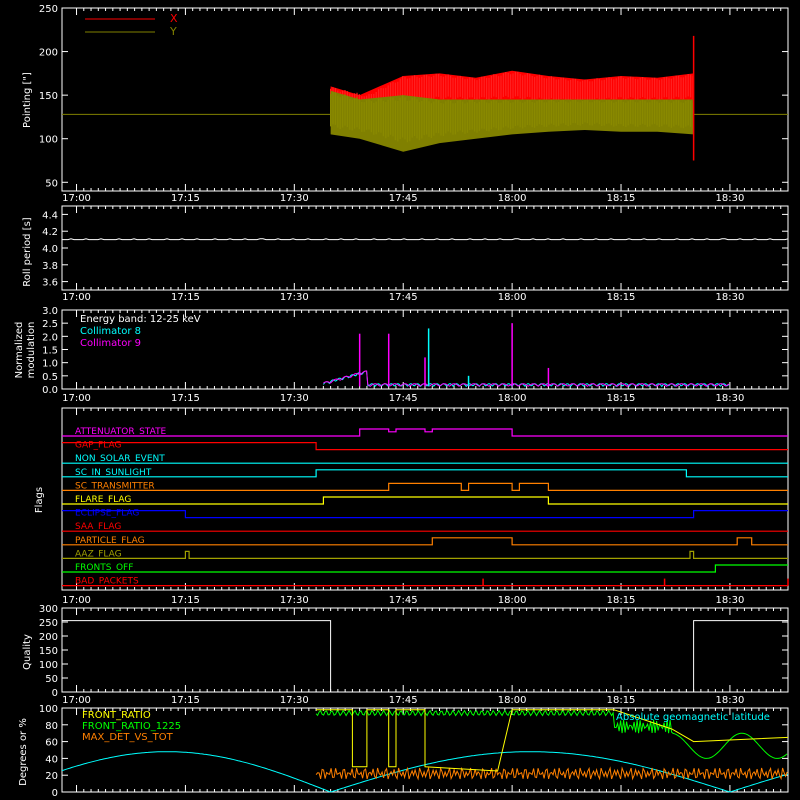 The width and height of the screenshot is (800, 800). What do you see at coordinates (115, 486) in the screenshot?
I see `flag-label: SC_TRANSMITTER` at bounding box center [115, 486].